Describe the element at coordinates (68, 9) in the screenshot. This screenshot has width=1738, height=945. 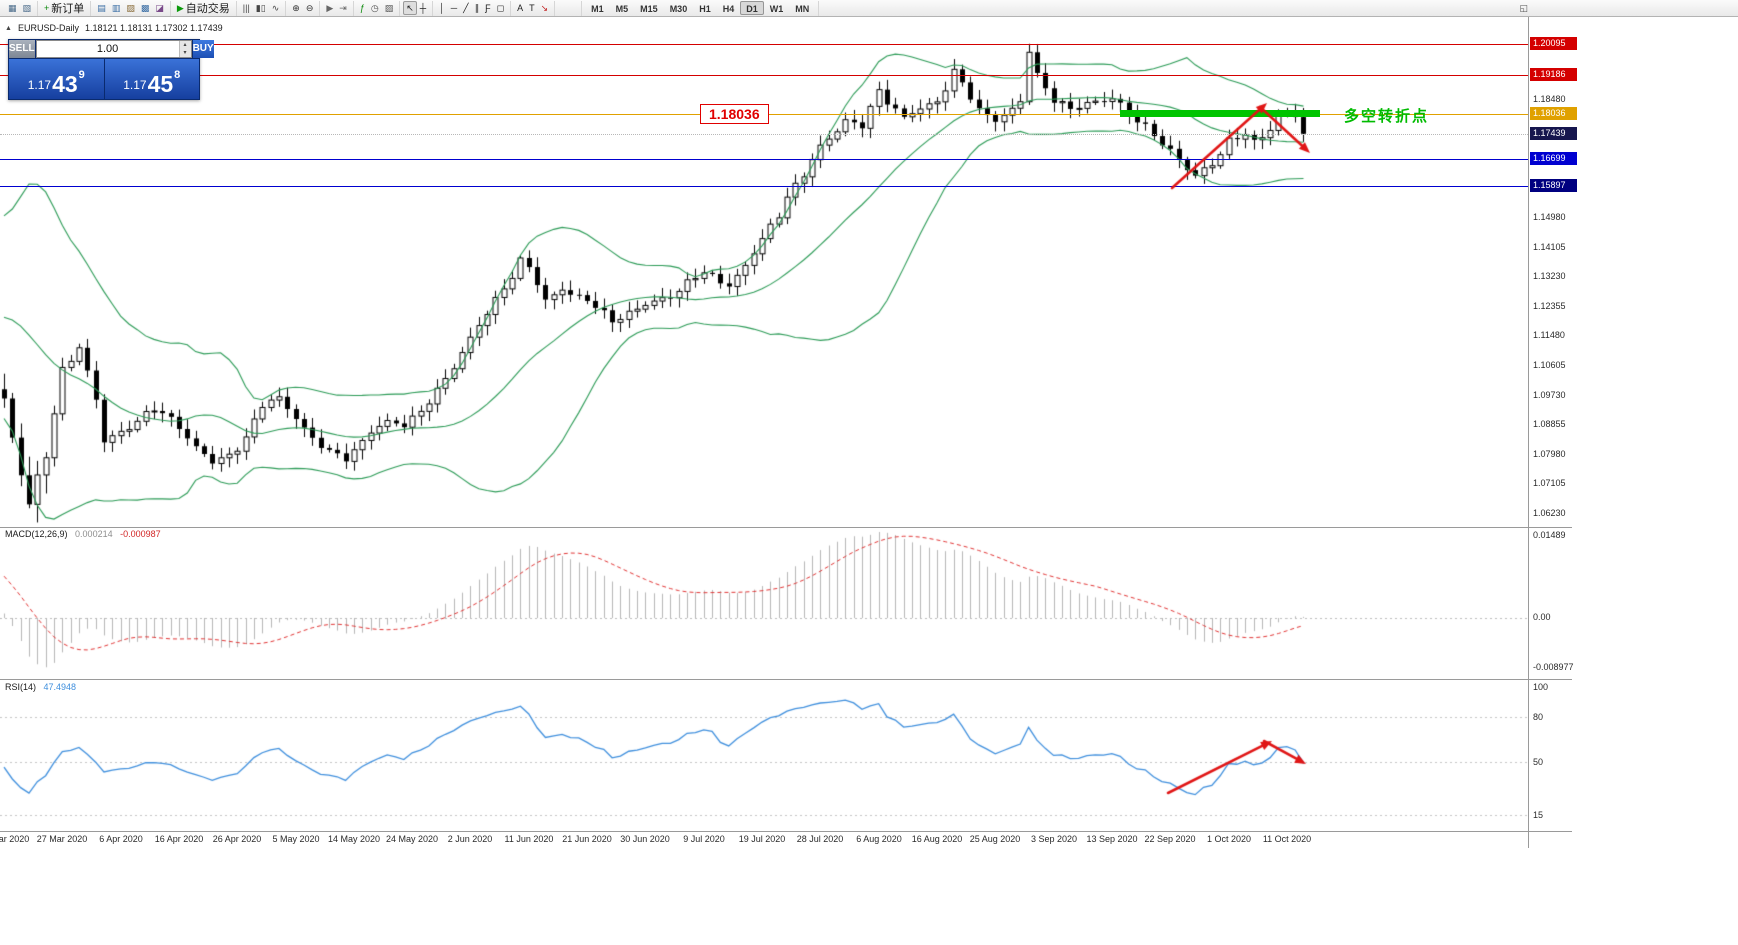
I see `new-order-label: 新订单` at that location.